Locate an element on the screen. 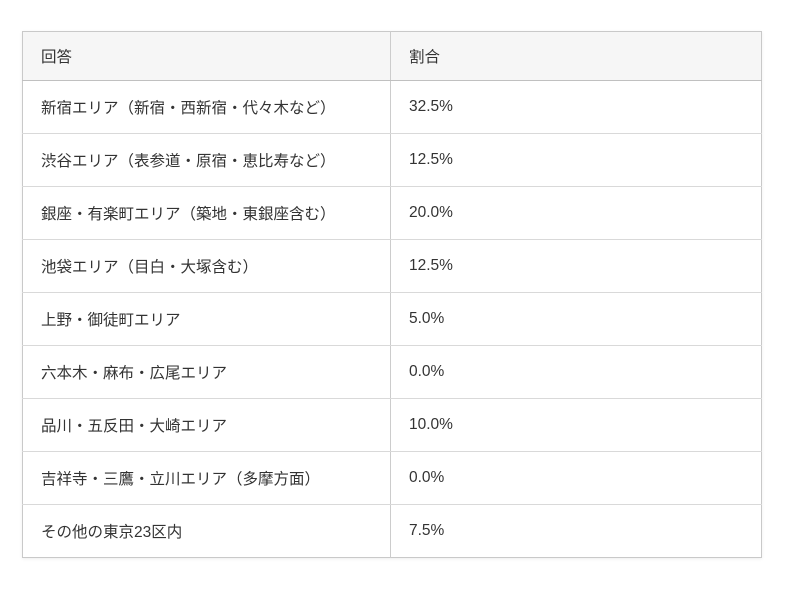 This screenshot has height=601, width=800. table-row: 新宿エリア（新宿・西新宿・代々木など） 32.5% is located at coordinates (392, 107).